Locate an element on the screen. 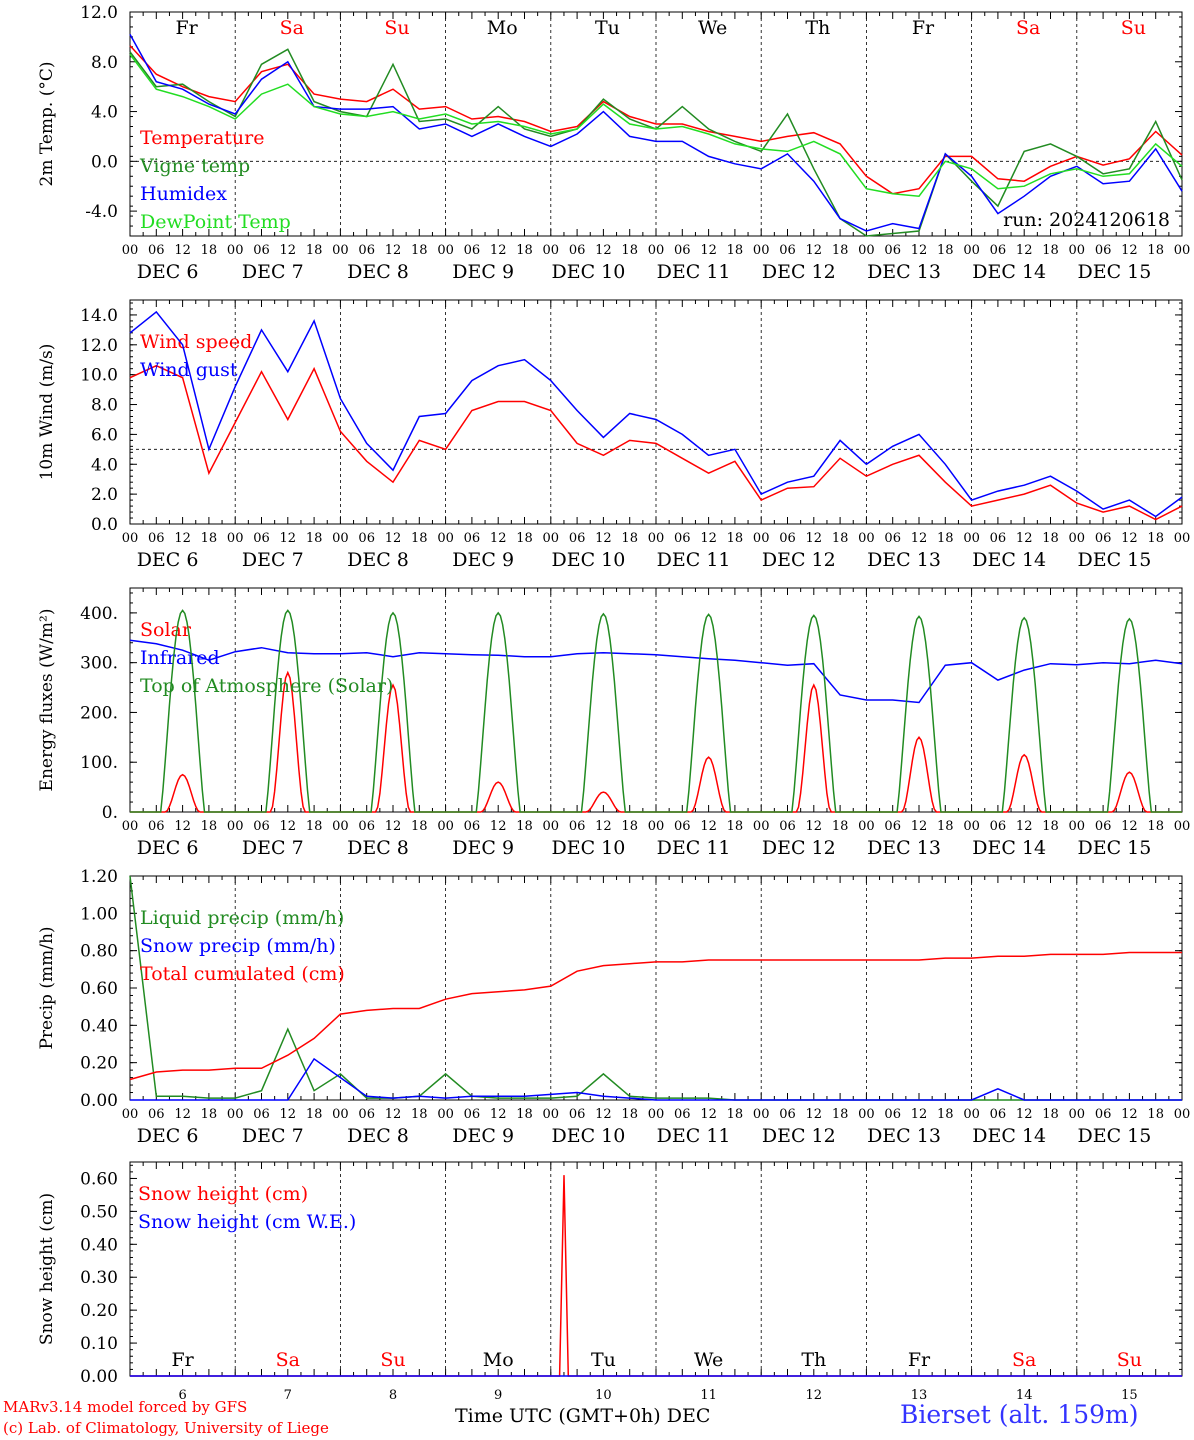 This screenshot has width=1194, height=1440. series-line-vigne-temp is located at coordinates (656, 142).